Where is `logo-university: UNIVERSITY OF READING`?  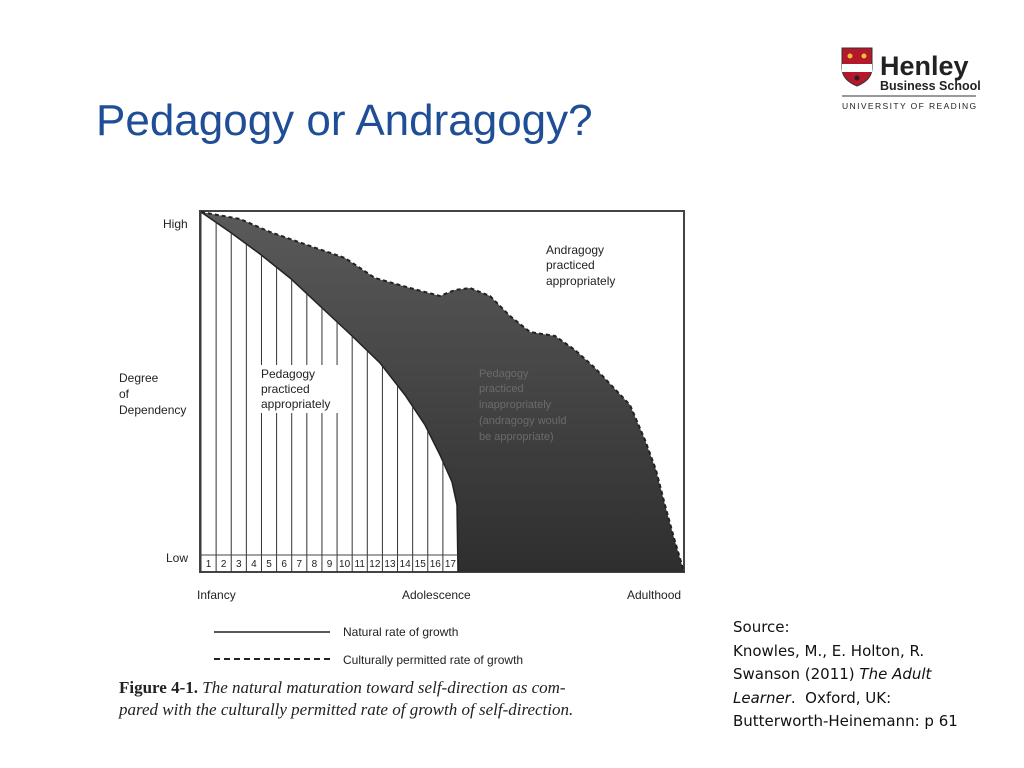 logo-university: UNIVERSITY OF READING is located at coordinates (910, 106).